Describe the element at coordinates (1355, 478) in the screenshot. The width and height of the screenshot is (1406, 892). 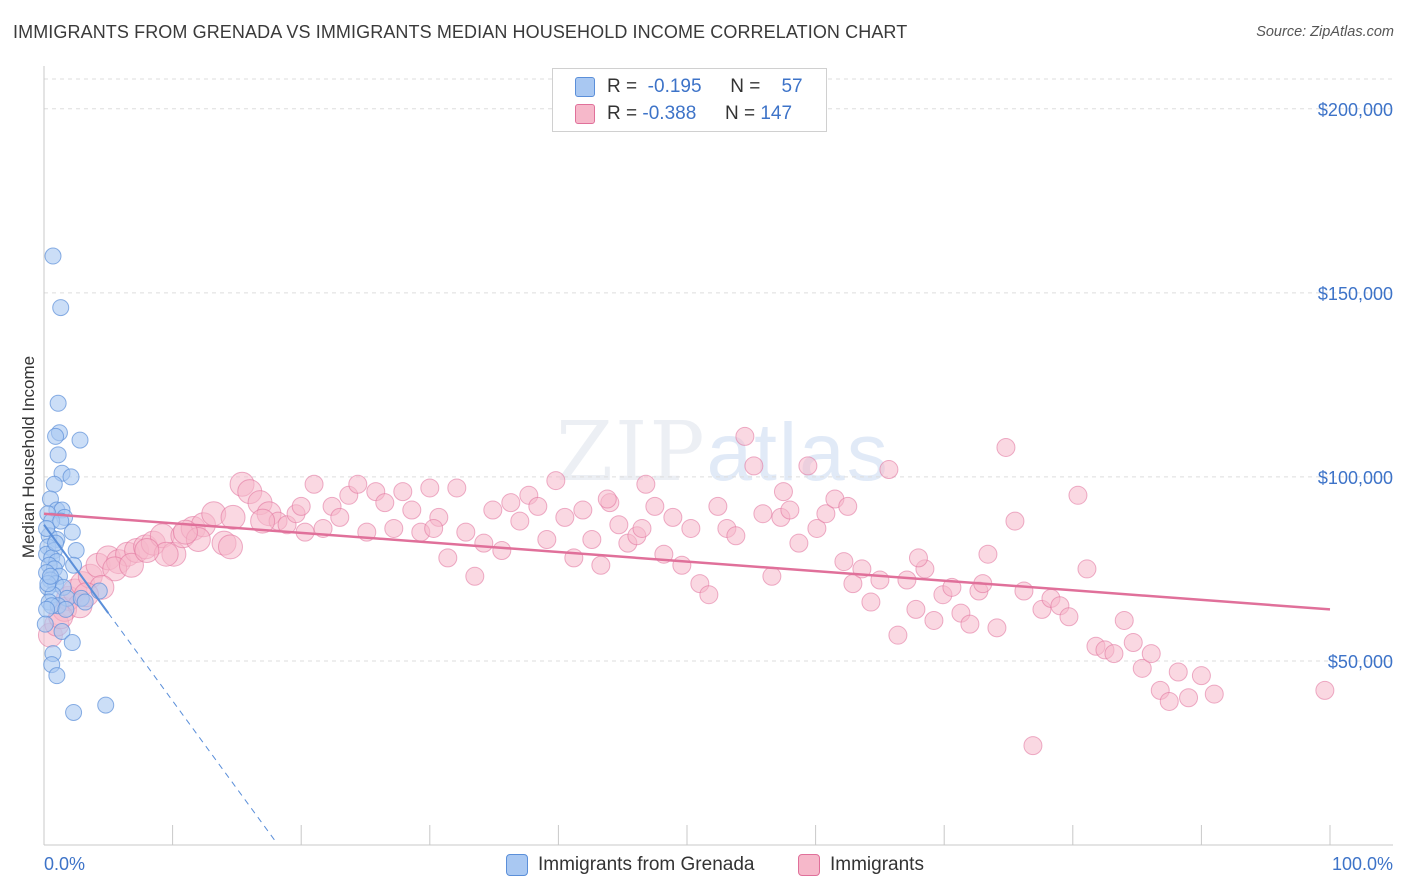
I see `y-tick-label: $100,000` at that location.